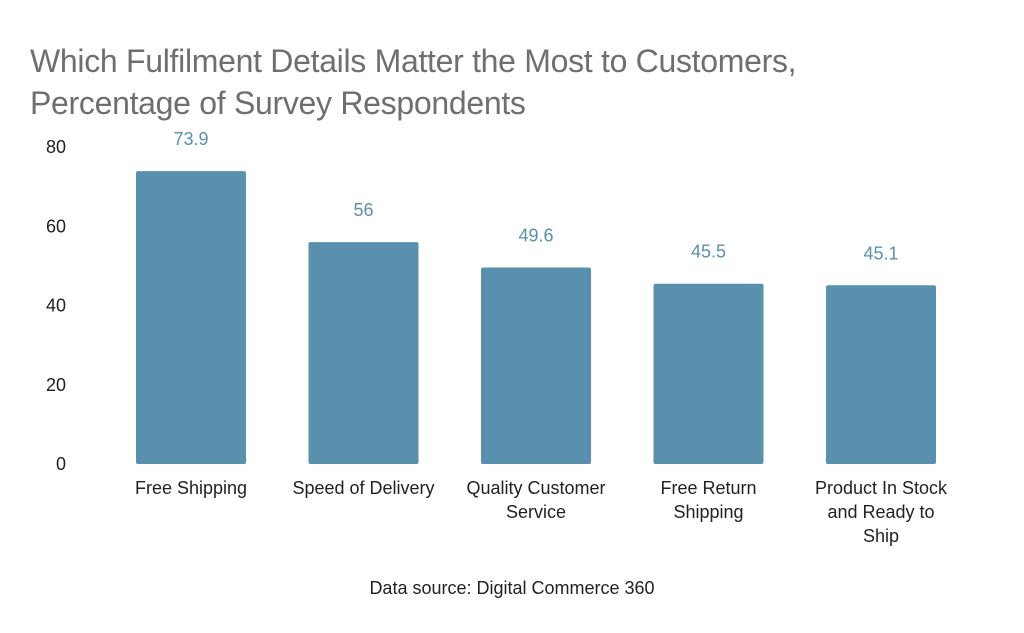 The image size is (1024, 633). What do you see at coordinates (278, 103) in the screenshot?
I see `chart-title-line-2: Percentage of Survey Respondents` at bounding box center [278, 103].